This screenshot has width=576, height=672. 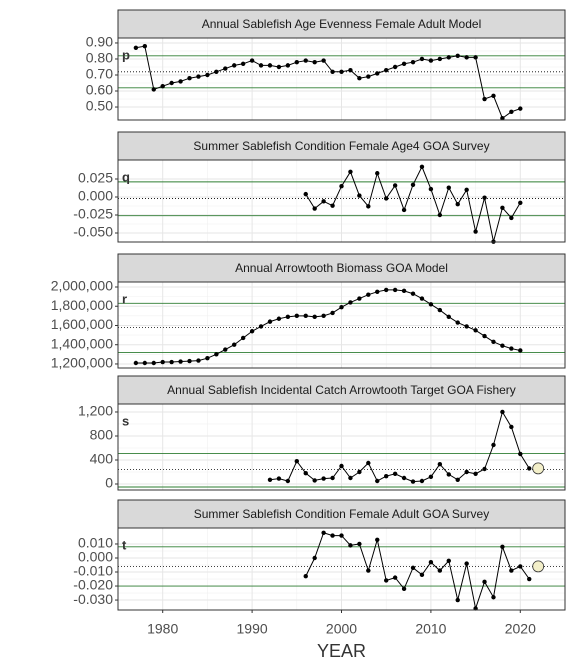 What do you see at coordinates (99, 90) in the screenshot?
I see `y-tick-label: 0.60` at bounding box center [99, 90].